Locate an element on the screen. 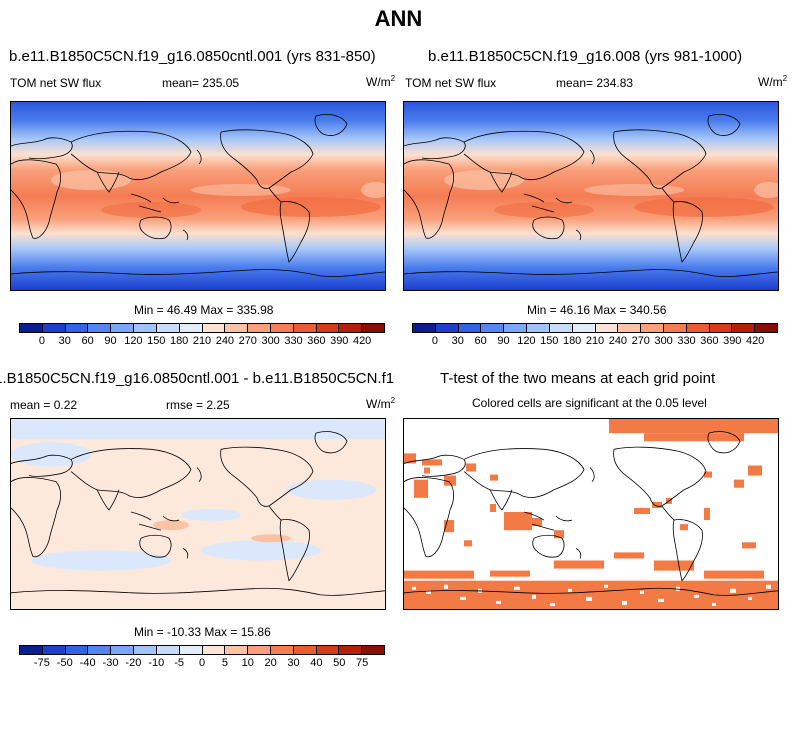  colorbar-tick-label: 20 is located at coordinates (270, 663).